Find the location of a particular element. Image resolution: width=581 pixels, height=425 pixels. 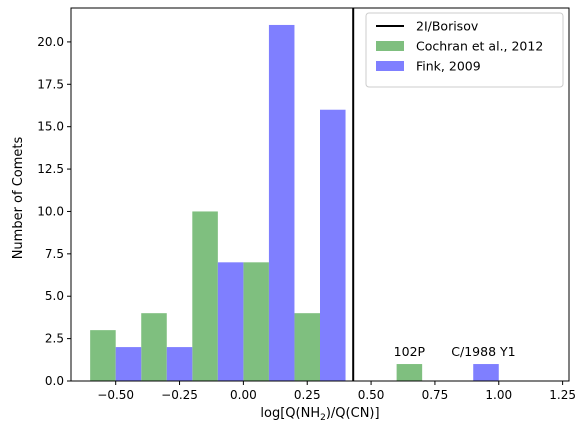

legend-label-reference-line: 2I/Borisov is located at coordinates (447, 26).